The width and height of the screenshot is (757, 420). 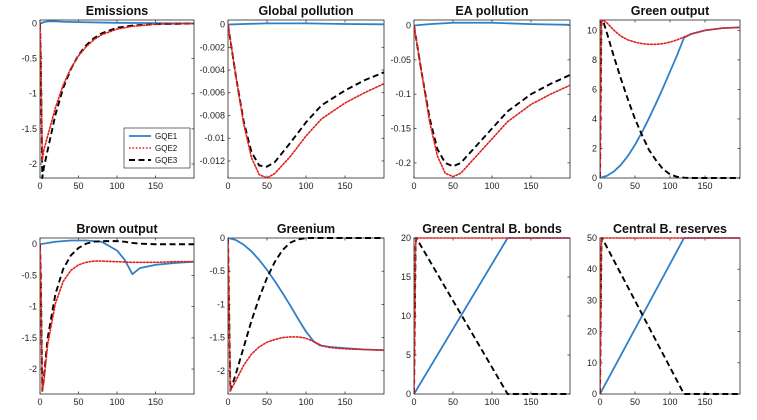 I want to click on series-line-gqe3, so click(x=117, y=316).